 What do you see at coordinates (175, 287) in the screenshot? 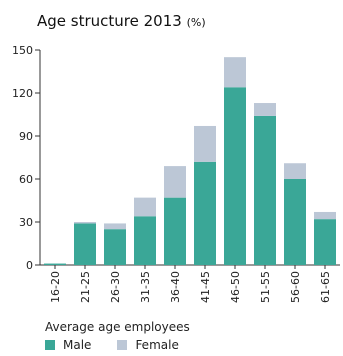
I see `x-tick-label: 36-40` at bounding box center [175, 287].